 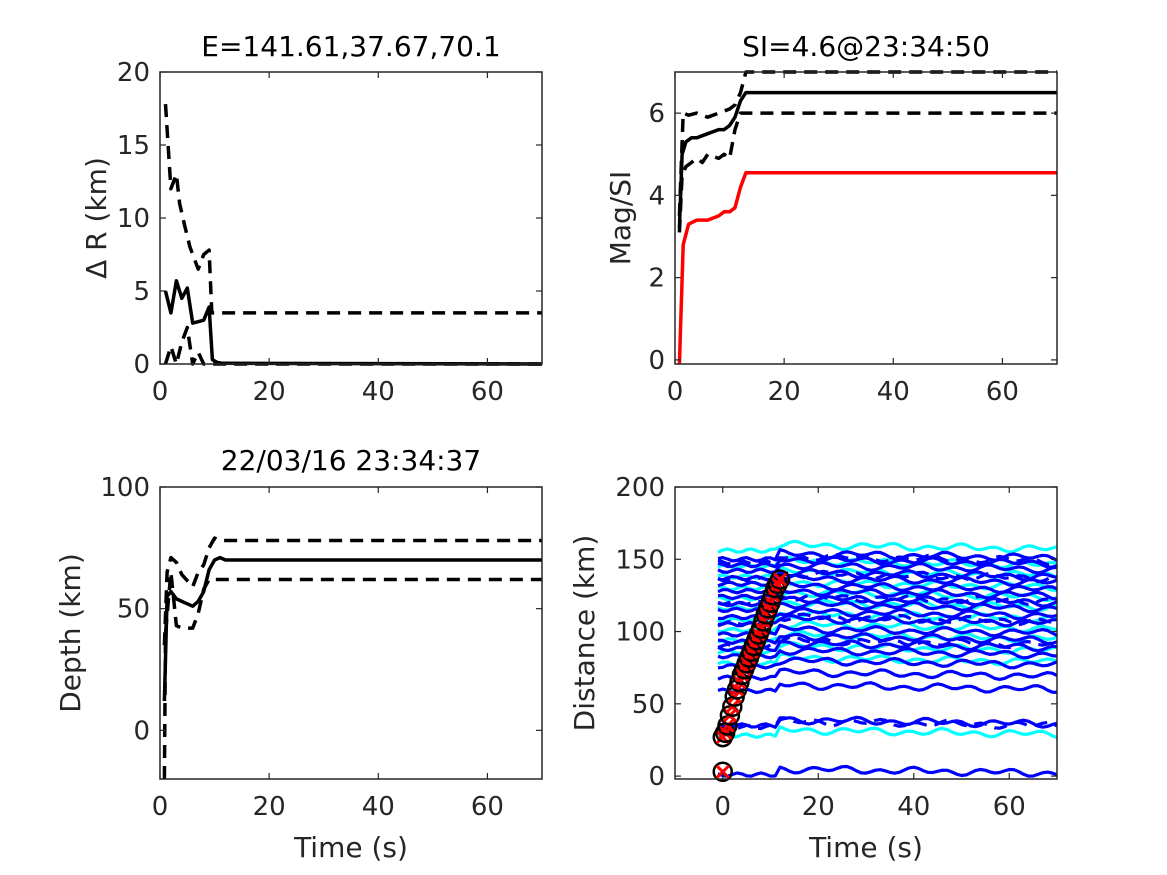 What do you see at coordinates (656, 279) in the screenshot?
I see `magnitude-ytick-label: 2` at bounding box center [656, 279].